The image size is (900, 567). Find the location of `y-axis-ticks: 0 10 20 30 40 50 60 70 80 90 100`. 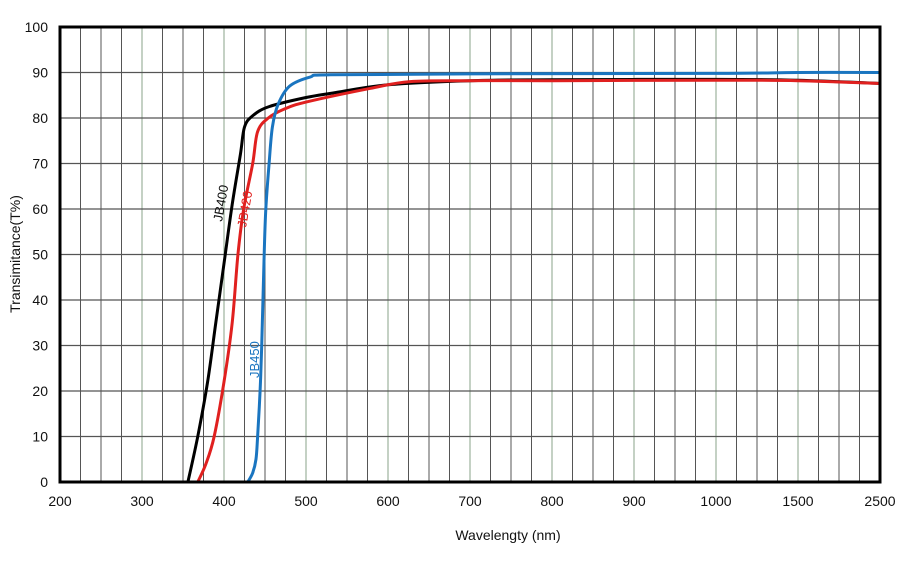

y-axis-ticks: 0 10 20 30 40 50 60 70 80 90 100 is located at coordinates (37, 254).